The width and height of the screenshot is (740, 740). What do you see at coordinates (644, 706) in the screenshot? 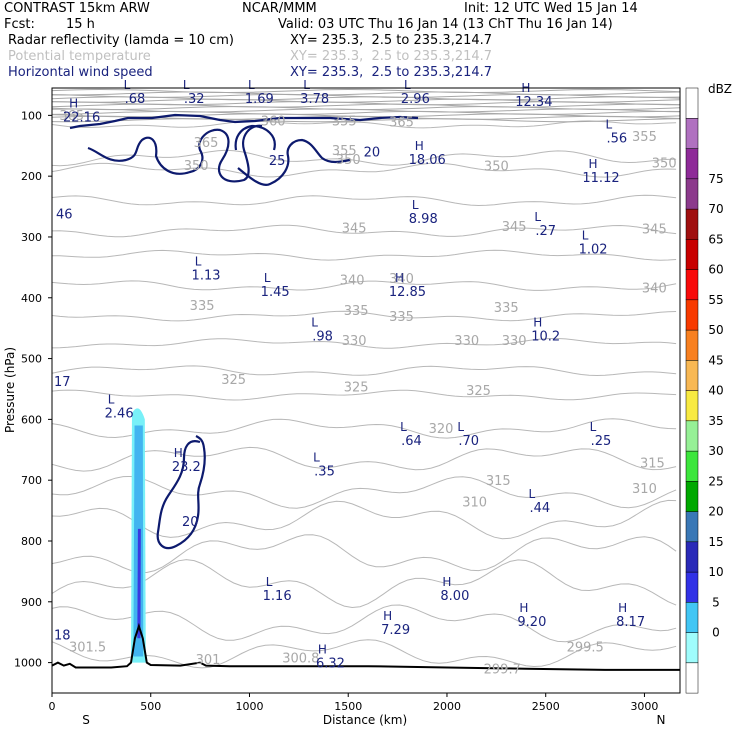
I see `x-tick-label: 3000` at bounding box center [644, 706].